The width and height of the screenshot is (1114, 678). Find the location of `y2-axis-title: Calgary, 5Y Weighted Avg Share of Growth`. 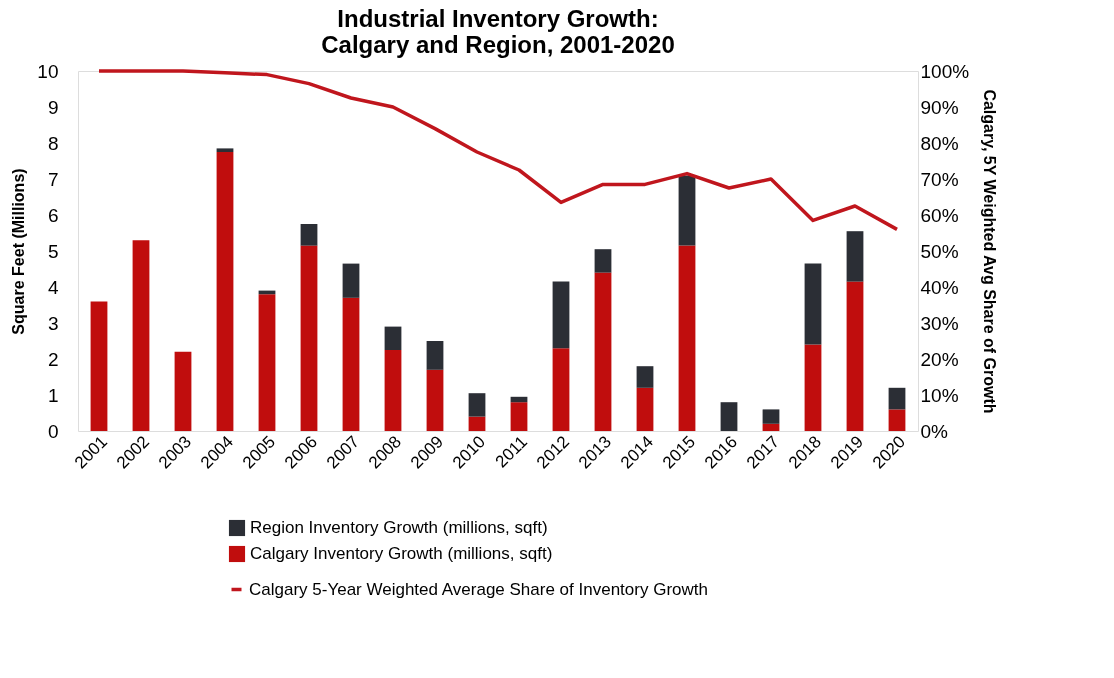

y2-axis-title: Calgary, 5Y Weighted Avg Share of Growth is located at coordinates (990, 251).